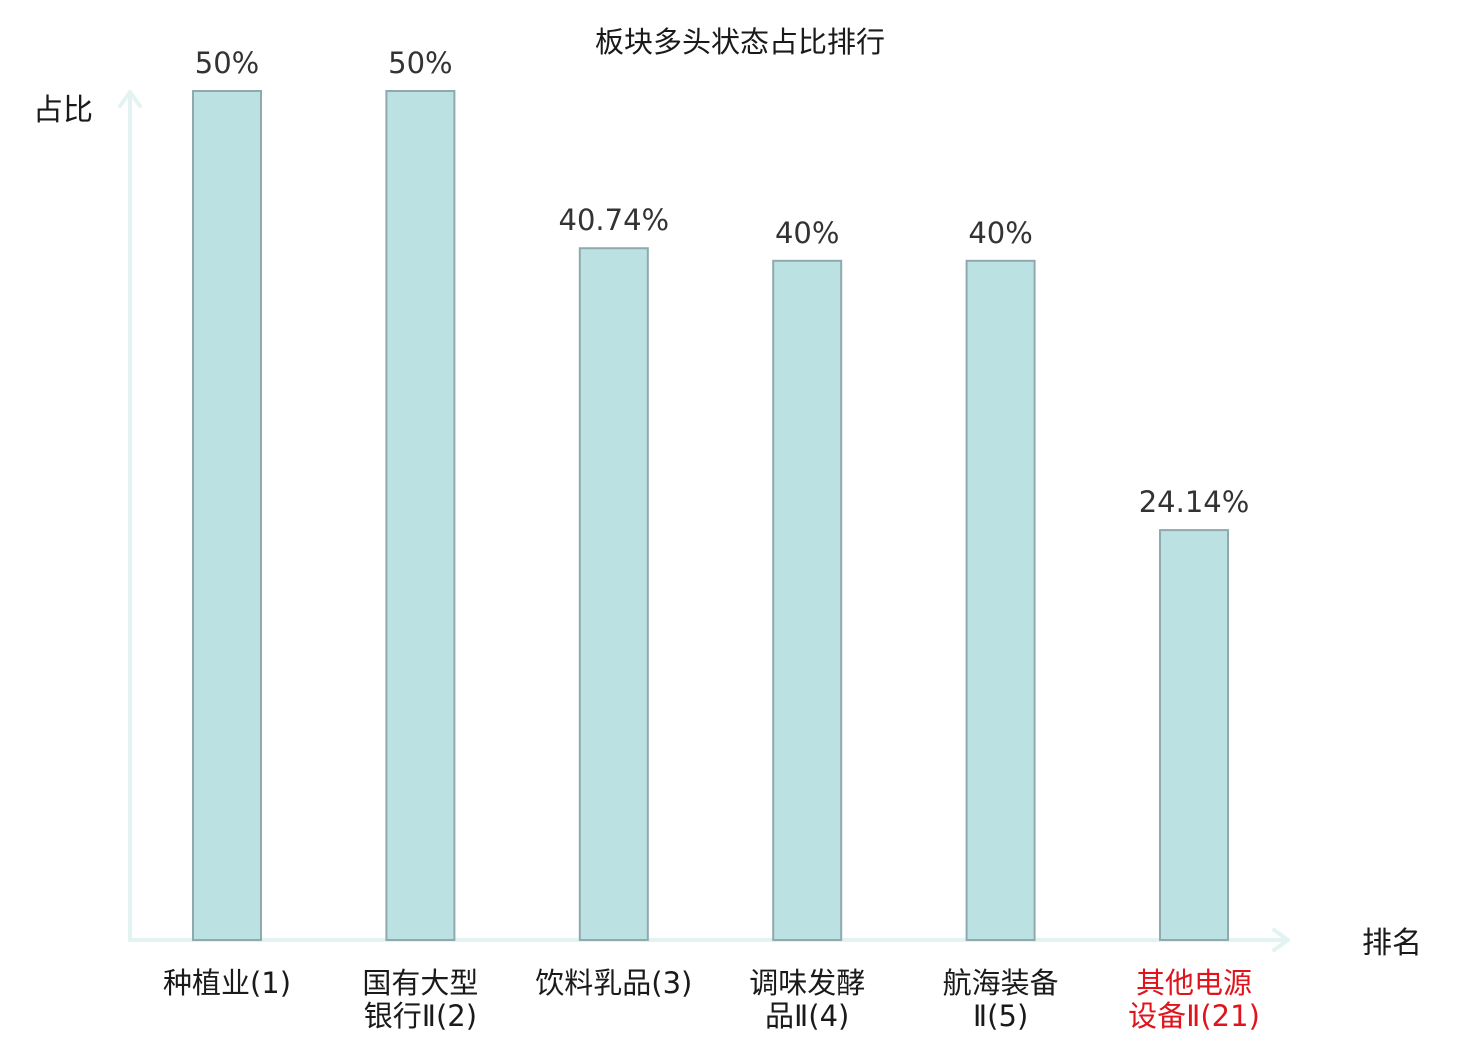 Image resolution: width=1480 pixels, height=1040 pixels. I want to click on x-tick-label-1: 种植业(1), so click(227, 983).